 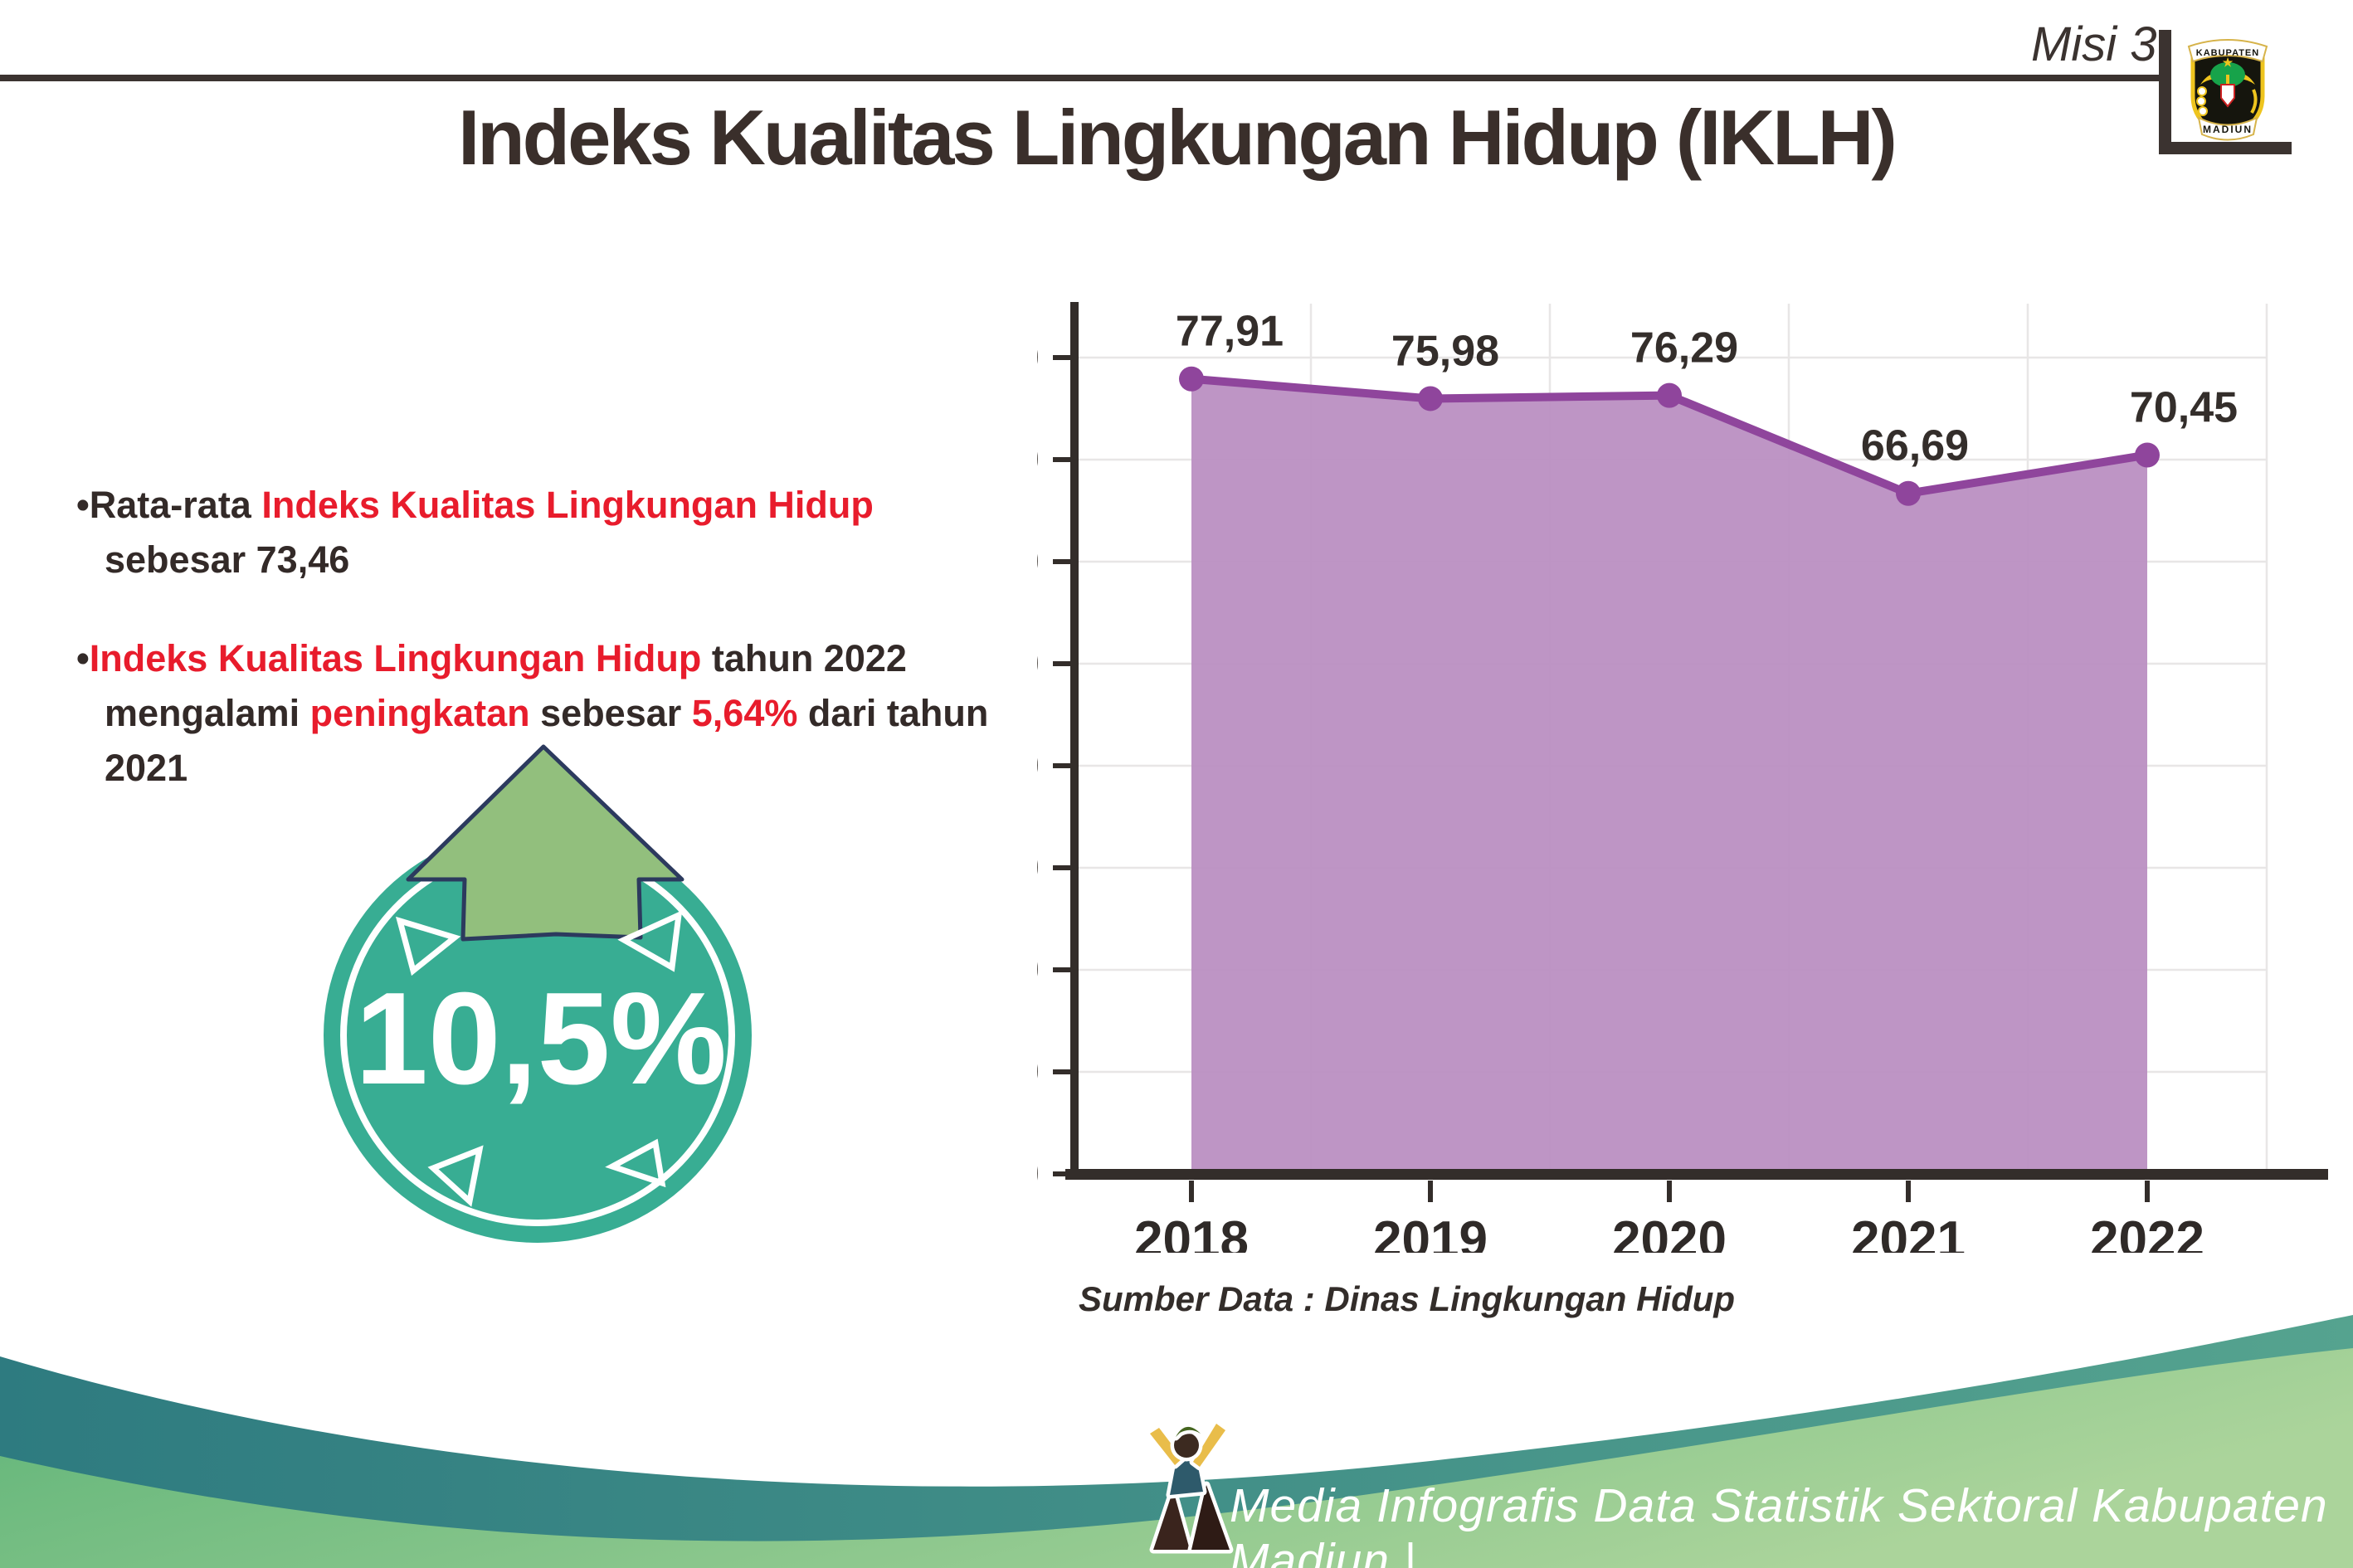 What do you see at coordinates (2254, 101) in the screenshot?
I see `logo-rice-icon` at bounding box center [2254, 101].